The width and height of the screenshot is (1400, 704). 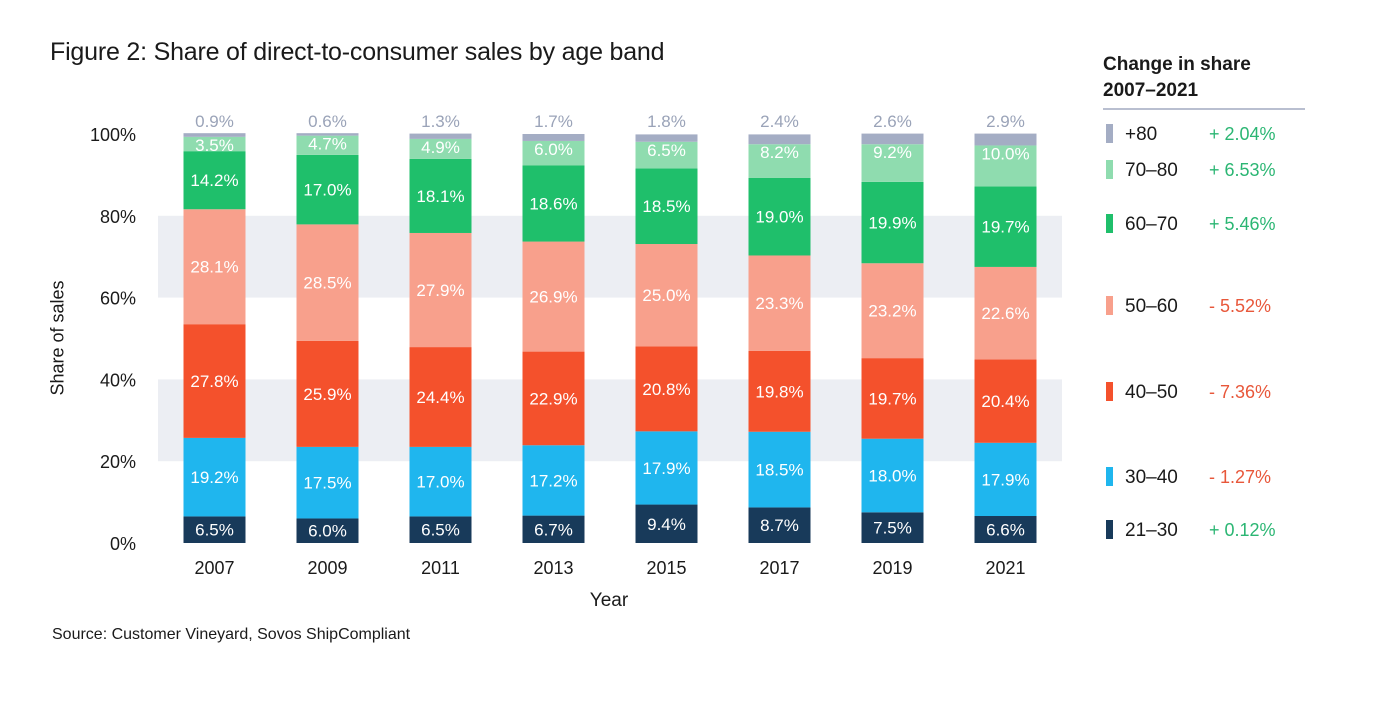 I want to click on bar-segment-50–60-2009, so click(x=327, y=282).